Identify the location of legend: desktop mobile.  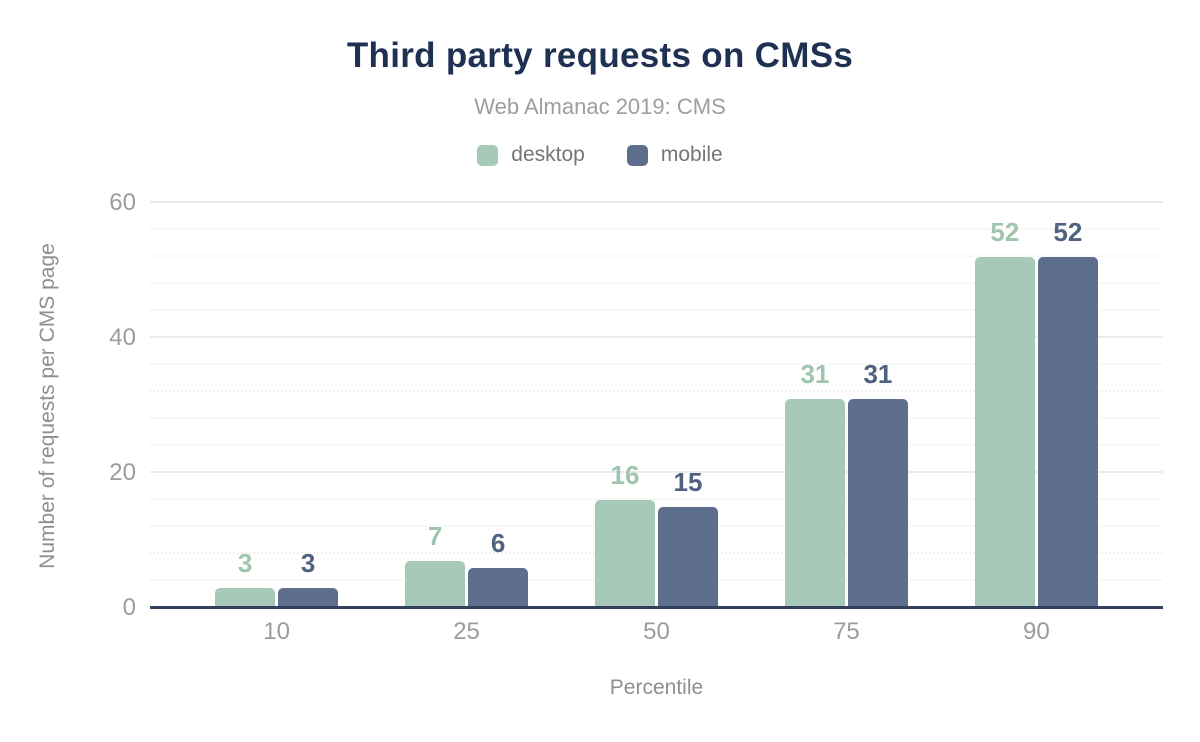
(600, 155).